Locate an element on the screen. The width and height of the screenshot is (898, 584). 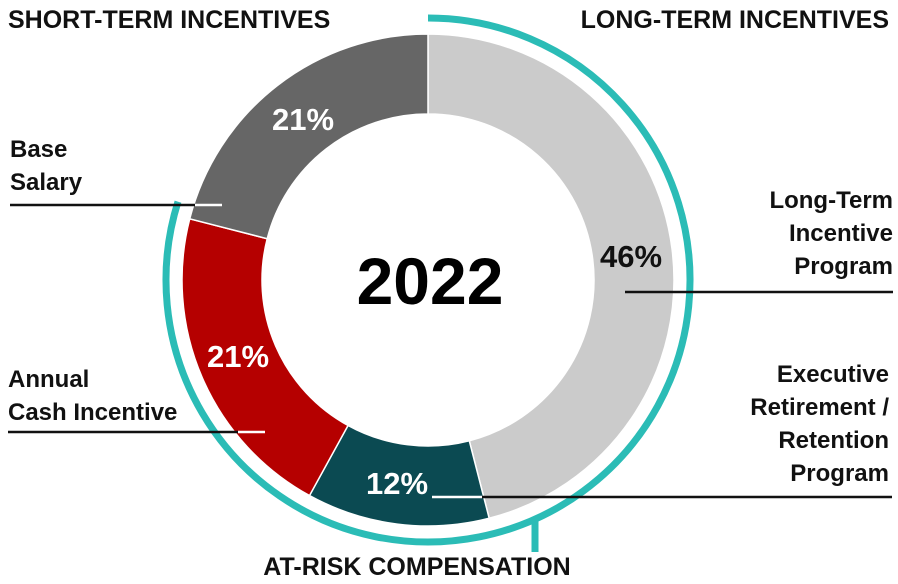
label-executive-retirement-program: Executive Retirement / Retention Program is located at coordinates (819, 424).